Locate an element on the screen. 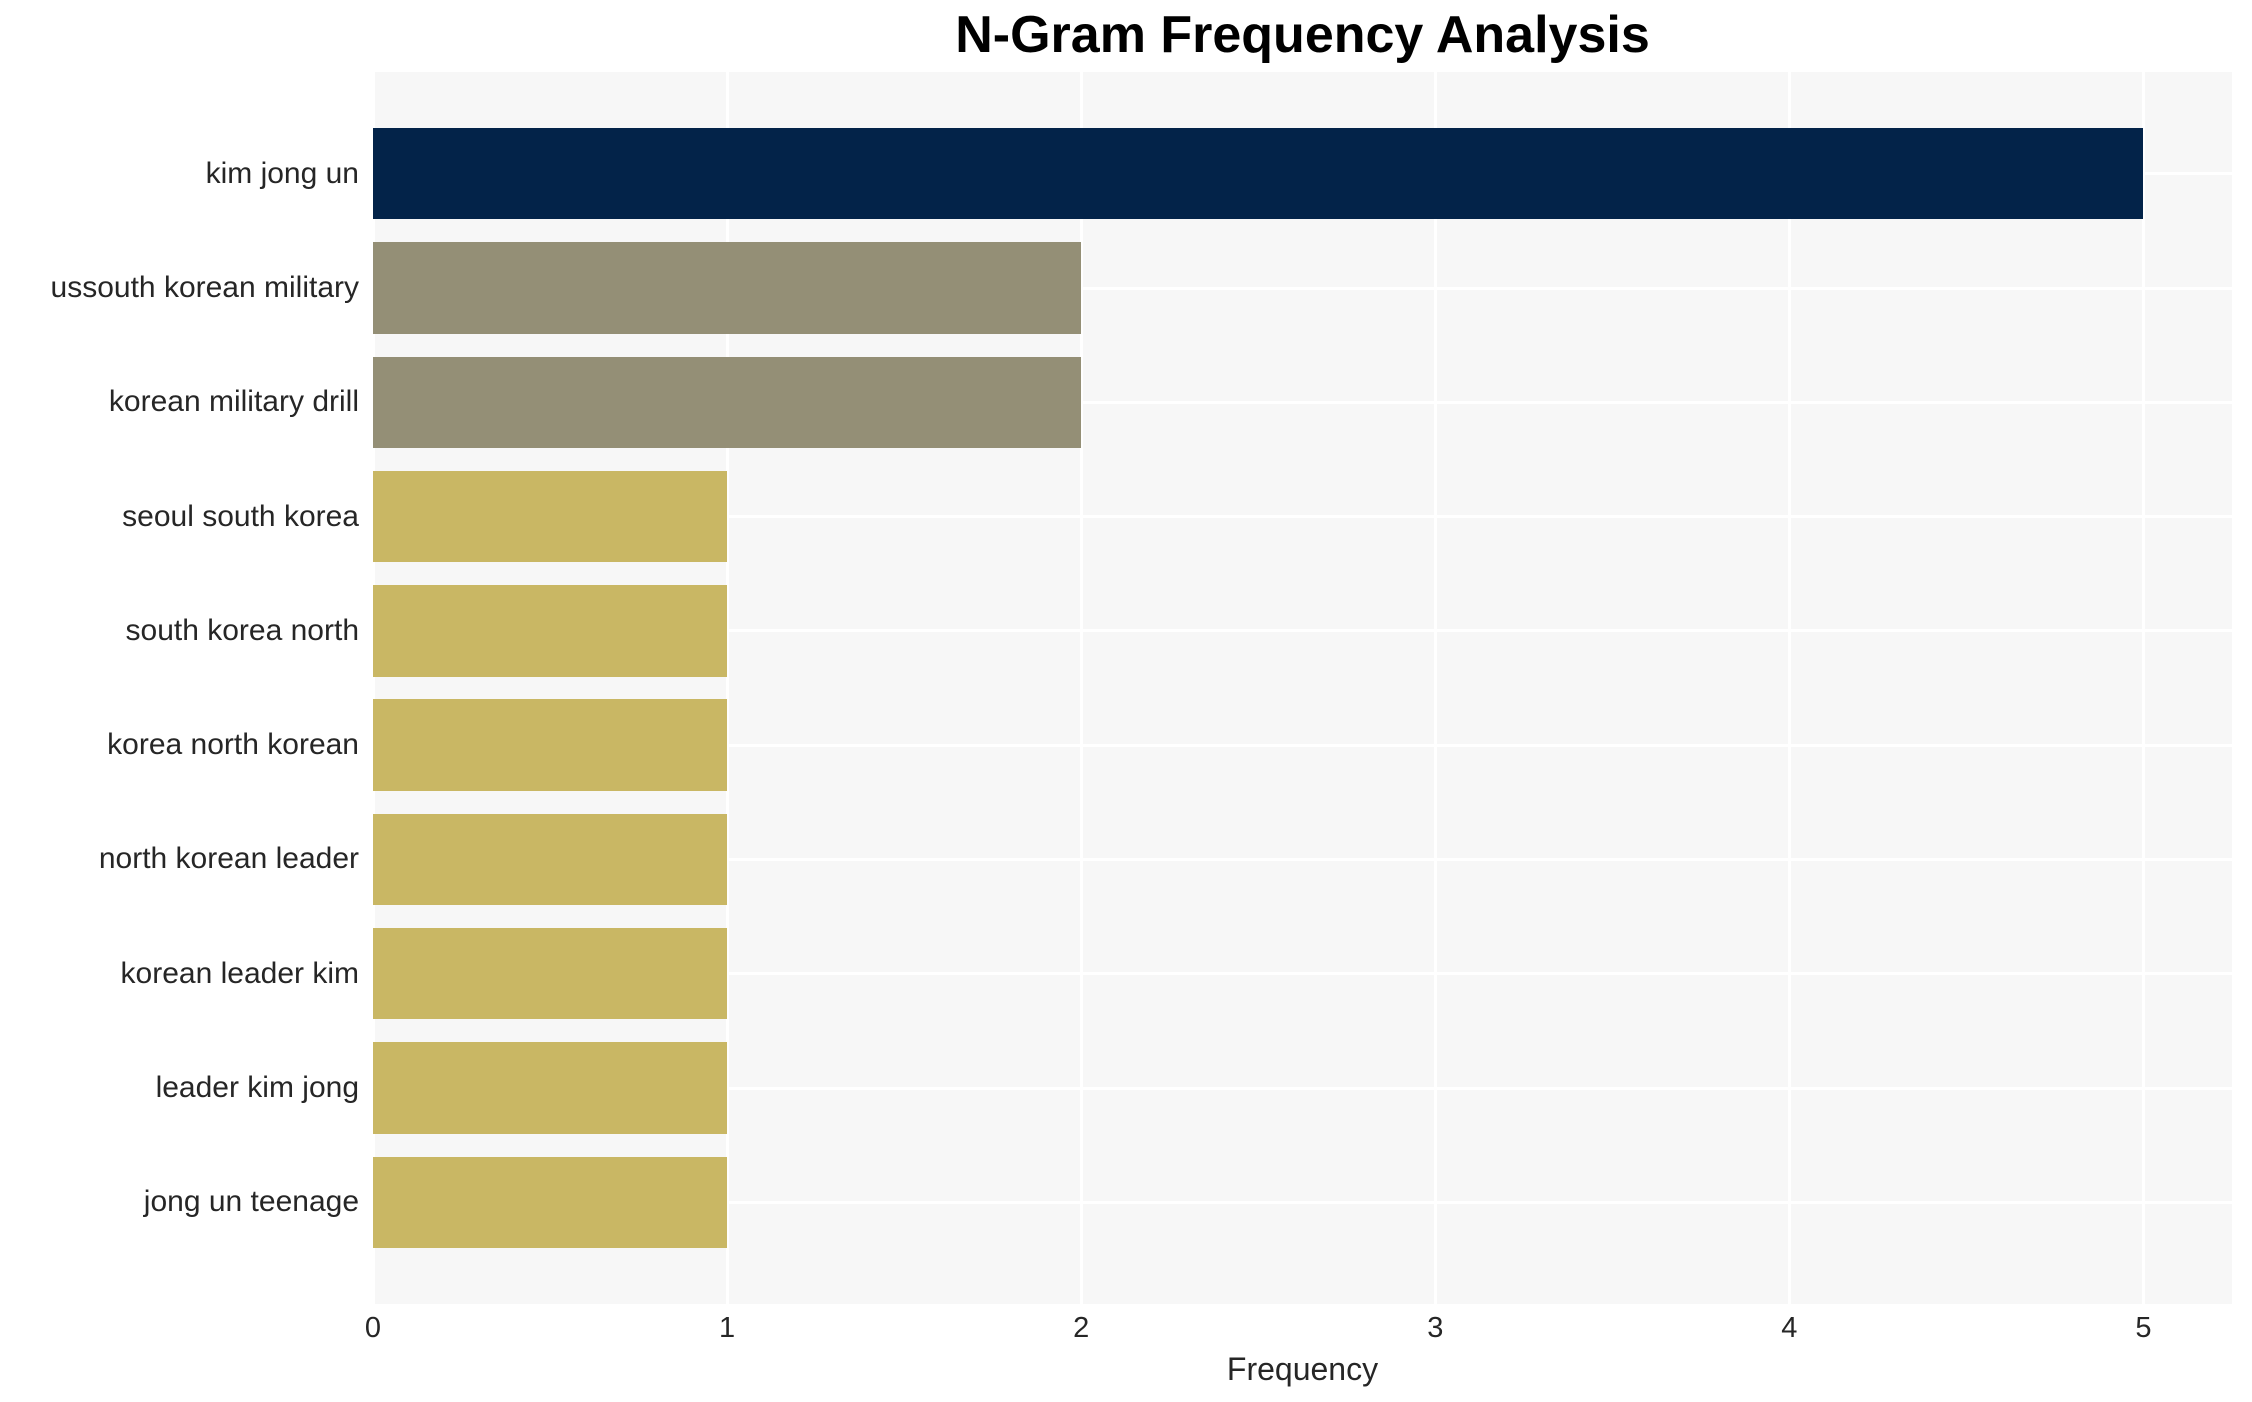 The width and height of the screenshot is (2252, 1402). y-tick-label: korean military drill is located at coordinates (233, 402).